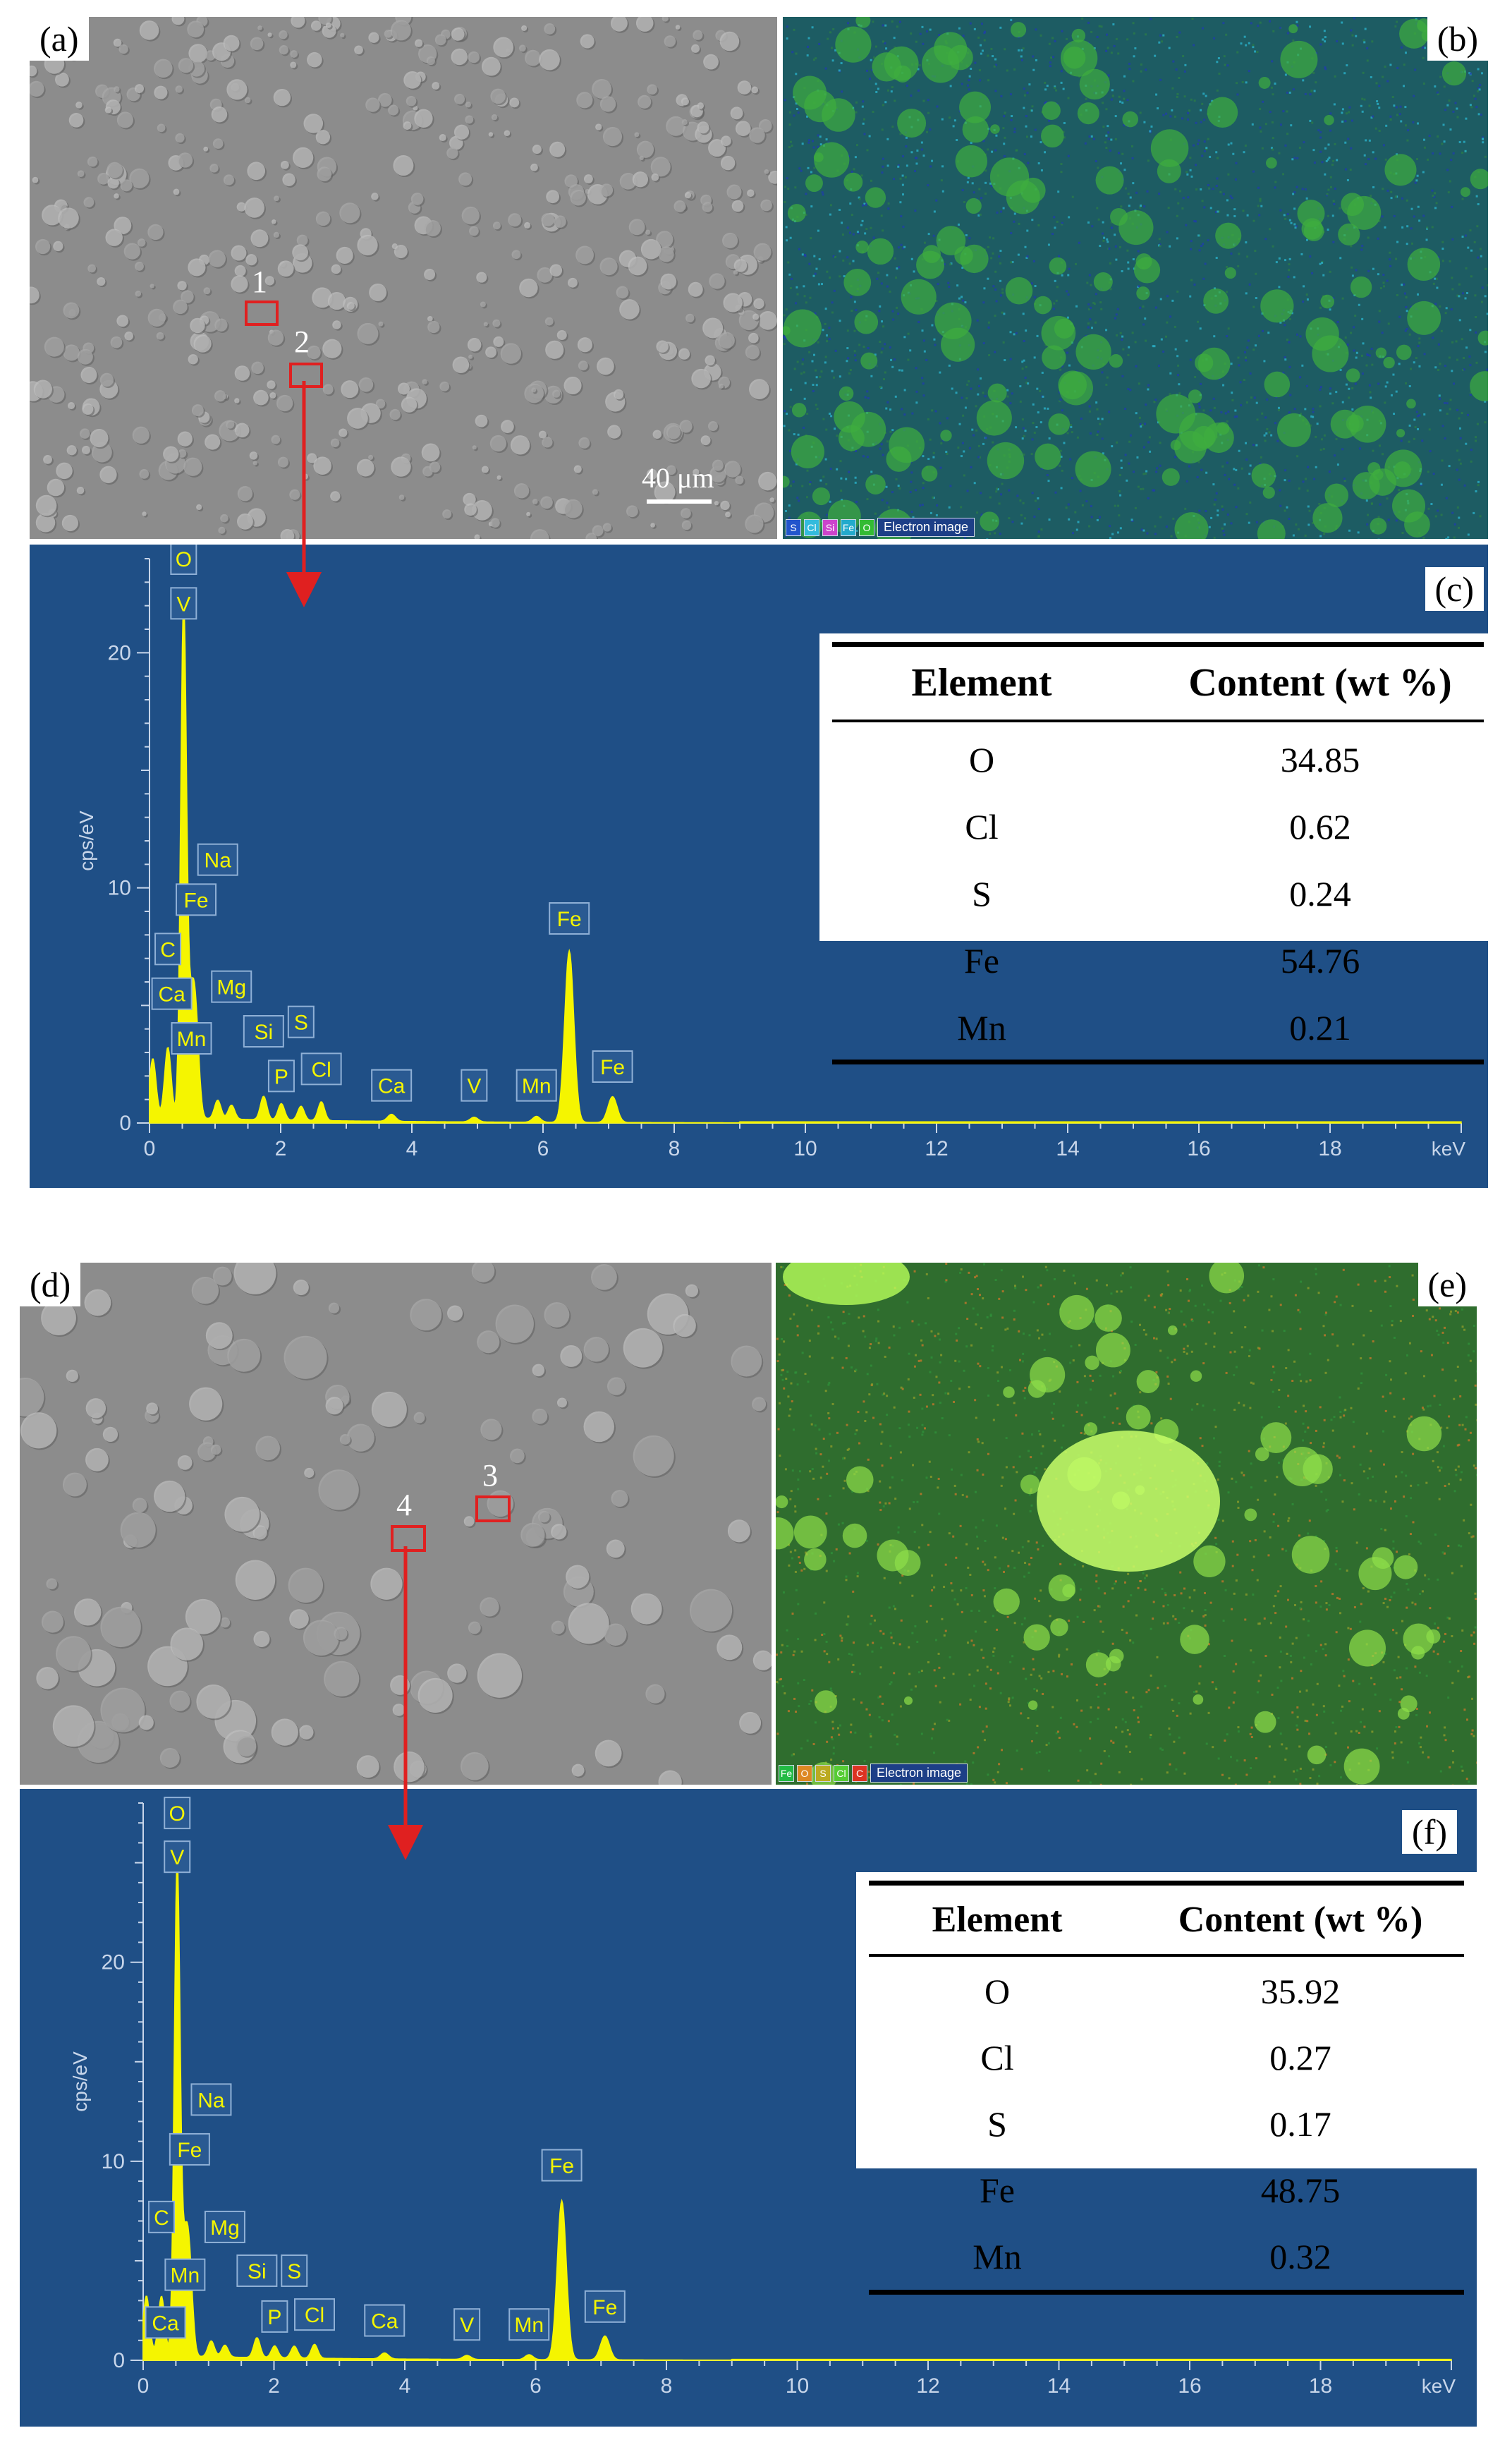  What do you see at coordinates (974, 259) in the screenshot?
I see `map-cluster` at bounding box center [974, 259].